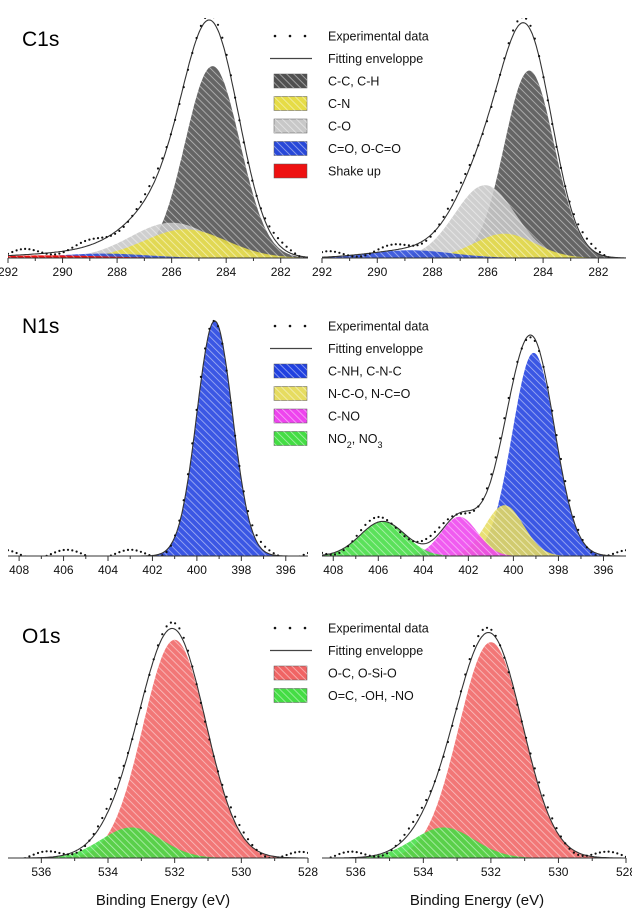  What do you see at coordinates (491, 872) in the screenshot?
I see `x-tick-label: 532` at bounding box center [491, 872].